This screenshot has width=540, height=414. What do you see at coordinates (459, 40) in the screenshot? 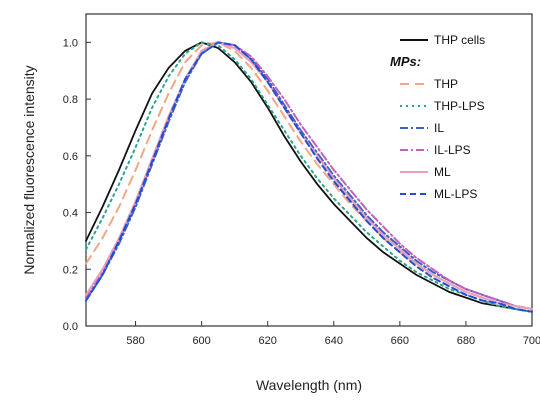
I see `legend-label: THP cells` at bounding box center [459, 40].